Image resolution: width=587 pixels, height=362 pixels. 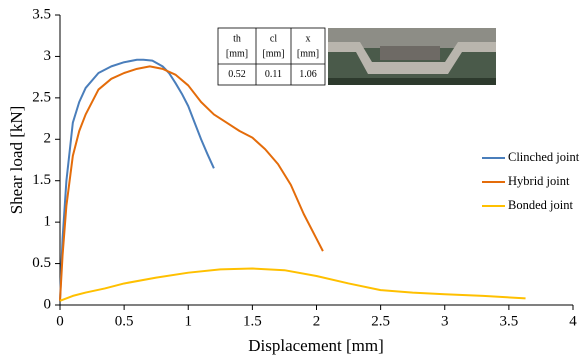 What do you see at coordinates (189, 321) in the screenshot?
I see `x-tick-label: 1` at bounding box center [189, 321].